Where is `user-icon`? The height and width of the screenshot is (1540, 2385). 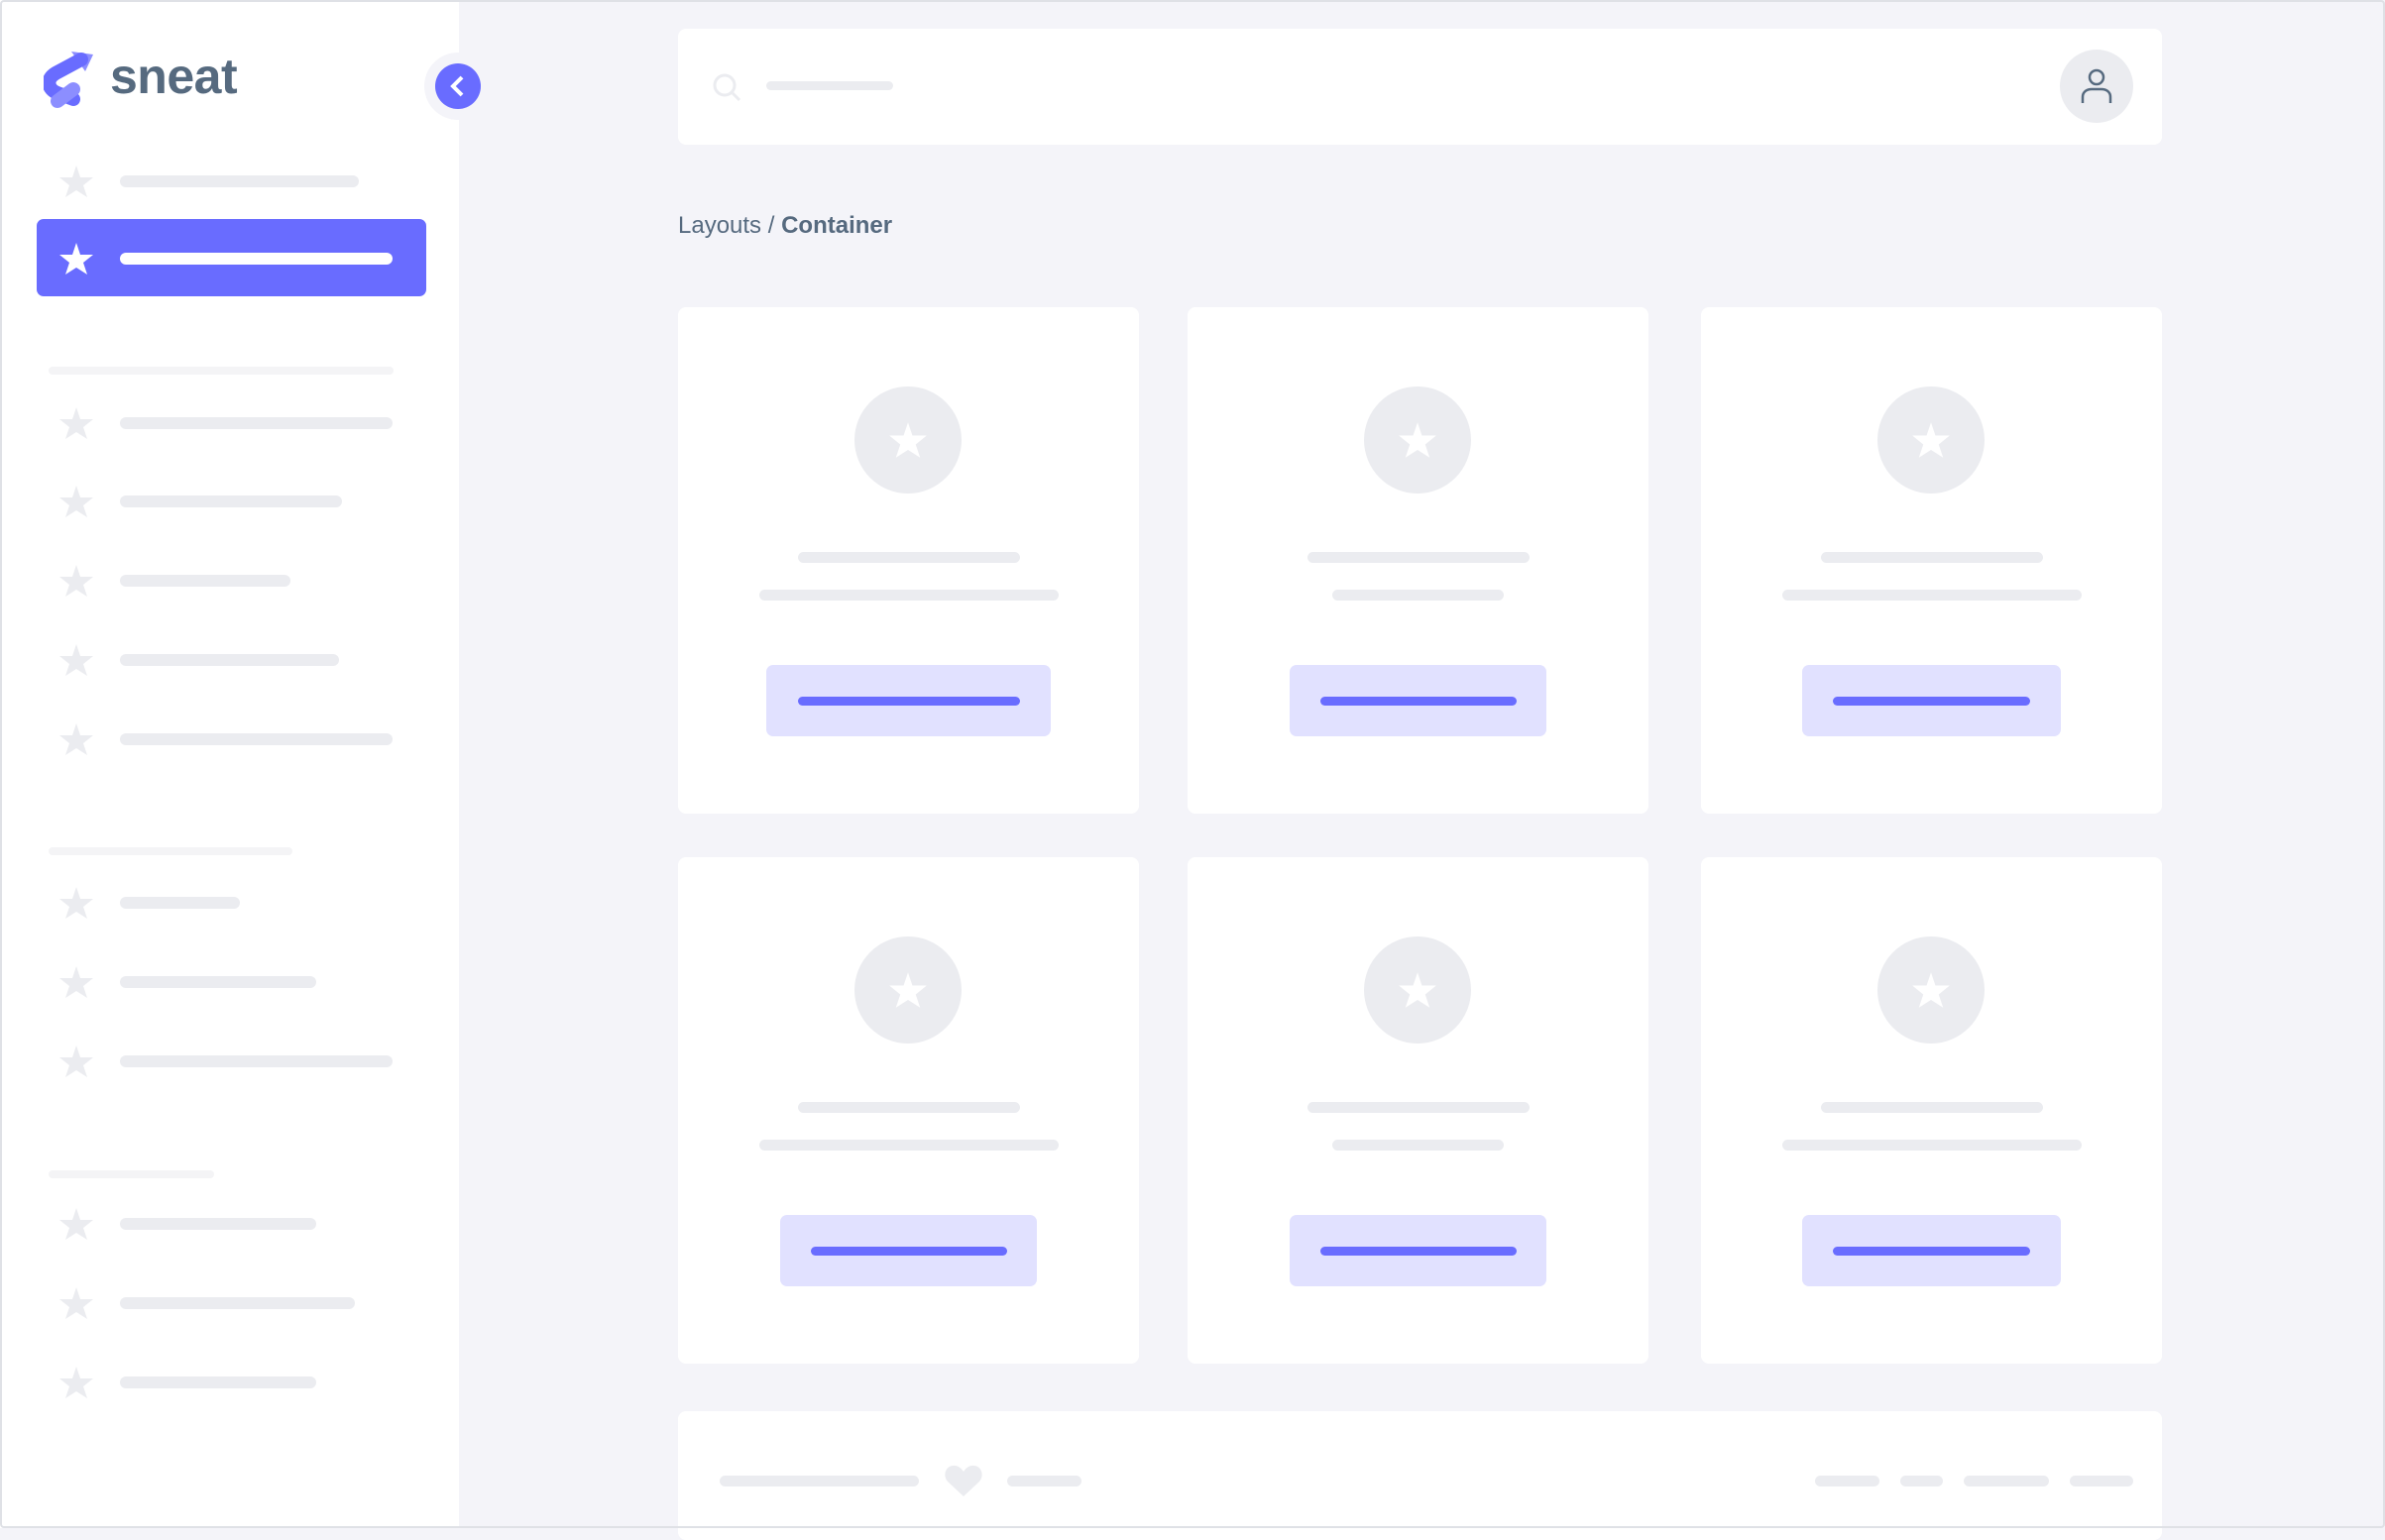
user-icon is located at coordinates (2096, 85).